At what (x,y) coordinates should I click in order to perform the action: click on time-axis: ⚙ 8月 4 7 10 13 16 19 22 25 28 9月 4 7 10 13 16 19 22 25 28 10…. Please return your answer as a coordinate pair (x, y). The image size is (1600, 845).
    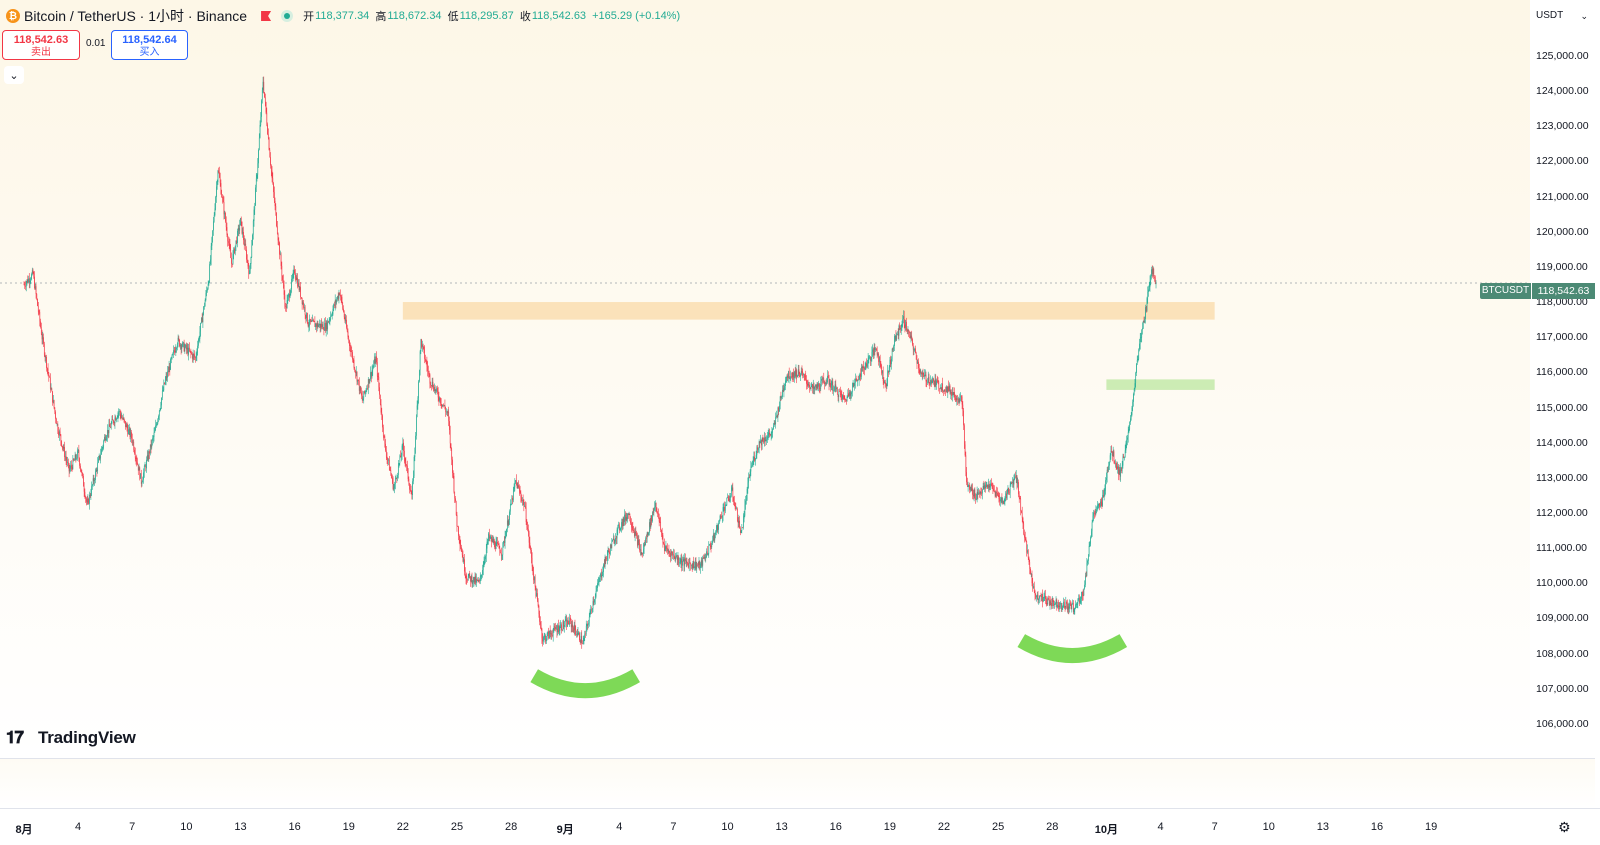
    Looking at the image, I should click on (800, 826).